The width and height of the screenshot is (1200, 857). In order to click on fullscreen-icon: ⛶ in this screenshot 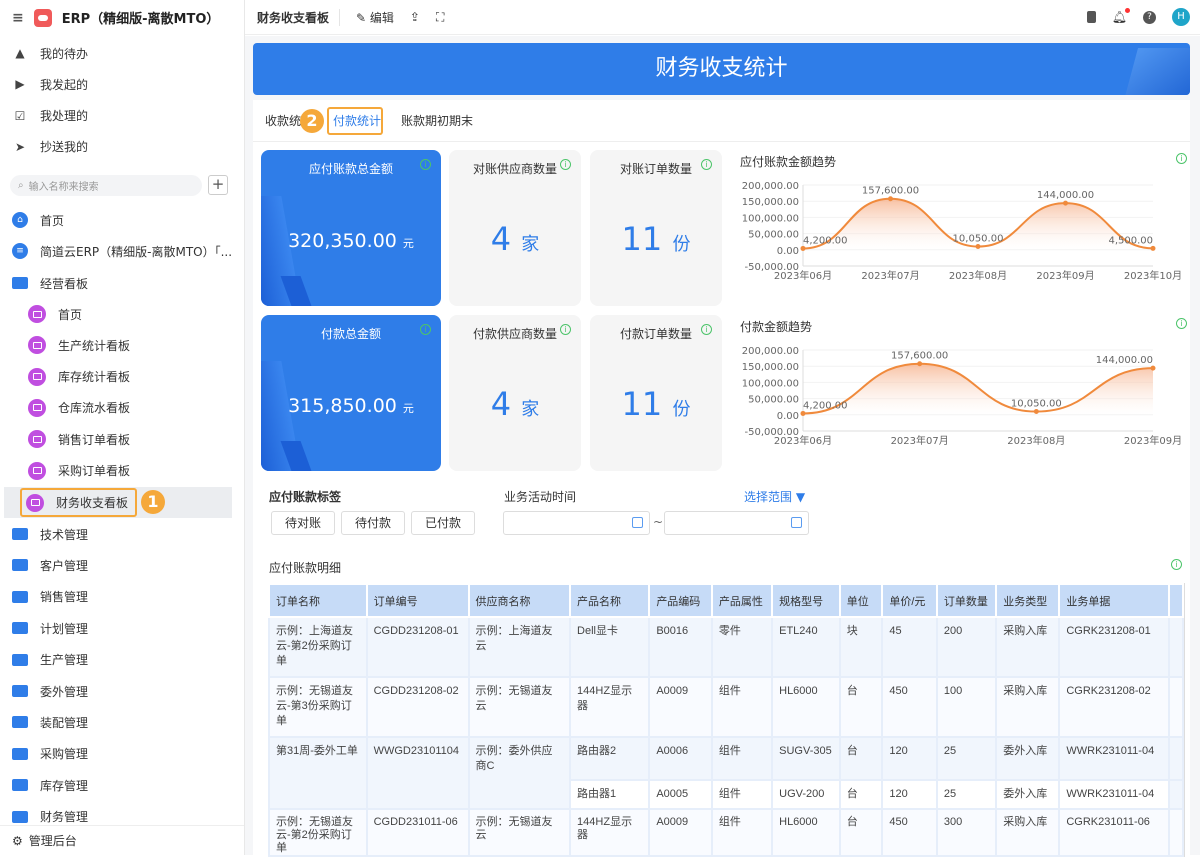, I will do `click(440, 16)`.